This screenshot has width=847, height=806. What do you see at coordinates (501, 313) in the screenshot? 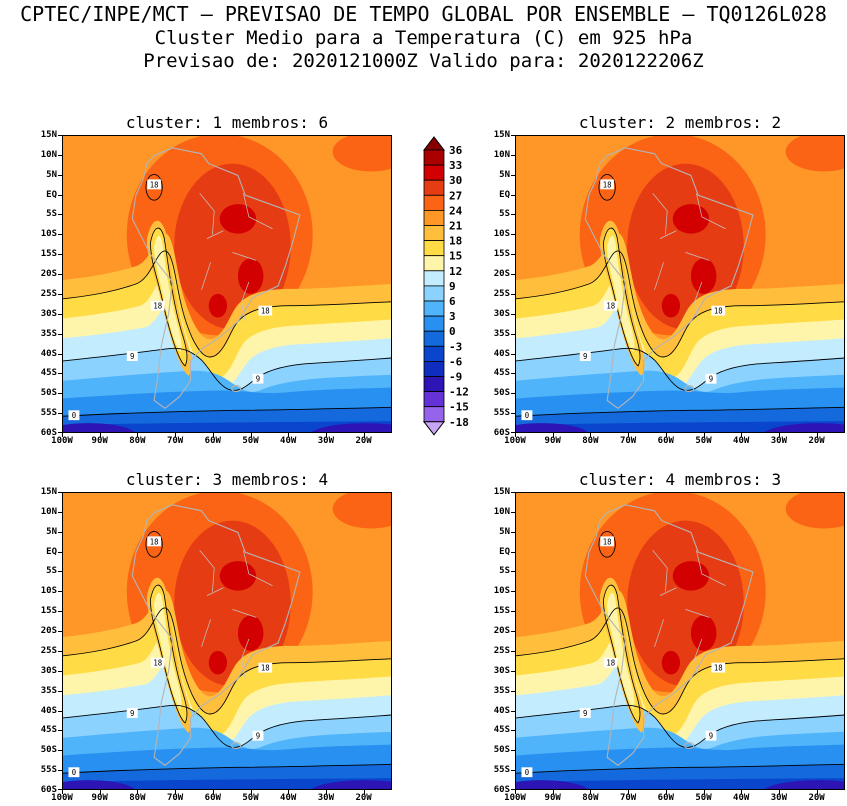
I see `lat-label: 30S` at bounding box center [501, 313].